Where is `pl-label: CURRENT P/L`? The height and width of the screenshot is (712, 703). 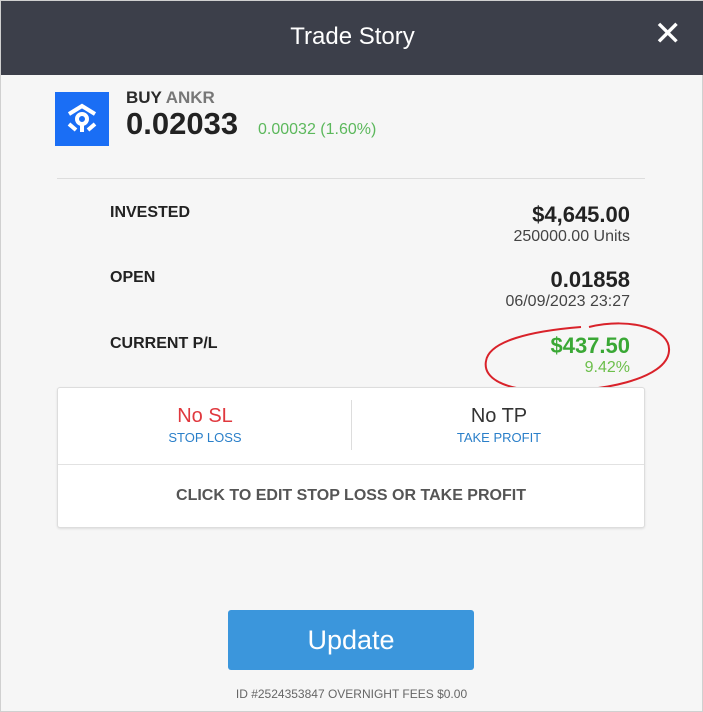 pl-label: CURRENT P/L is located at coordinates (164, 343).